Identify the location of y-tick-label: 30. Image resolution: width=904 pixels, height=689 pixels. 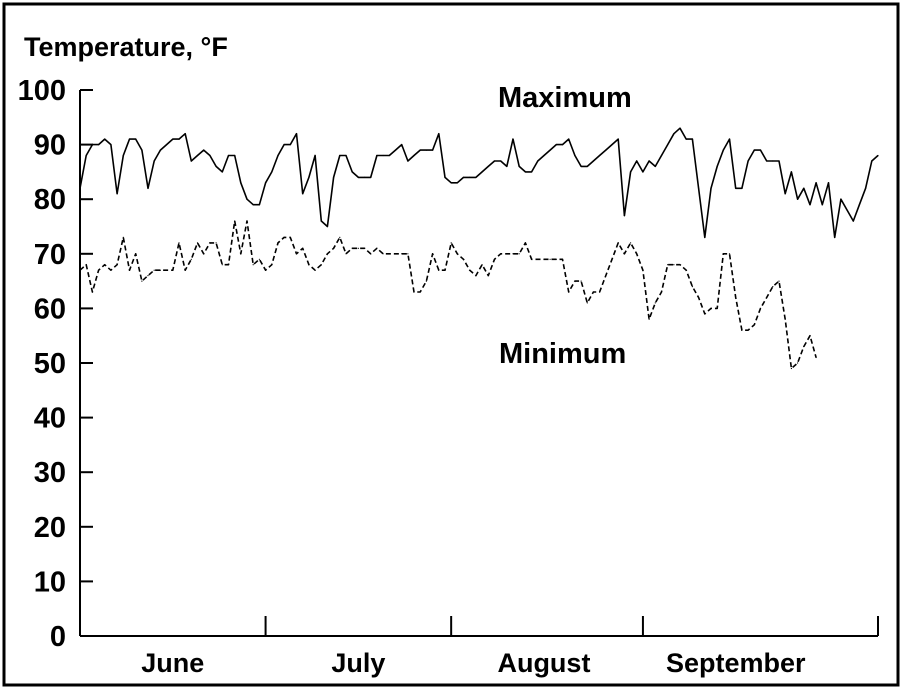
(50, 473).